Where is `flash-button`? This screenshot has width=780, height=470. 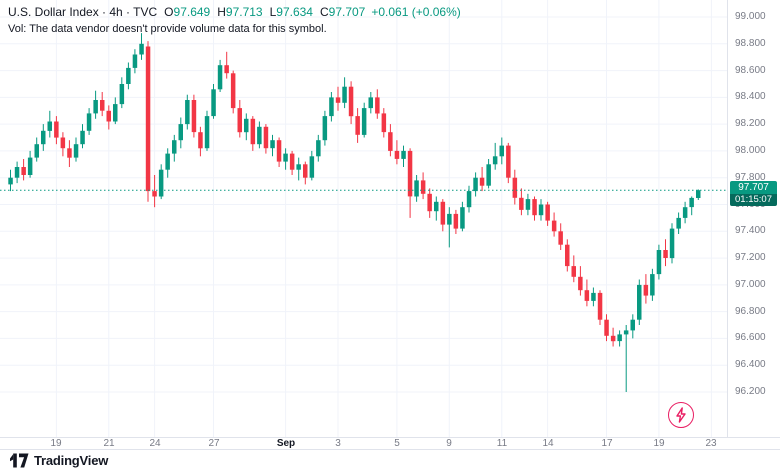 flash-button is located at coordinates (681, 415).